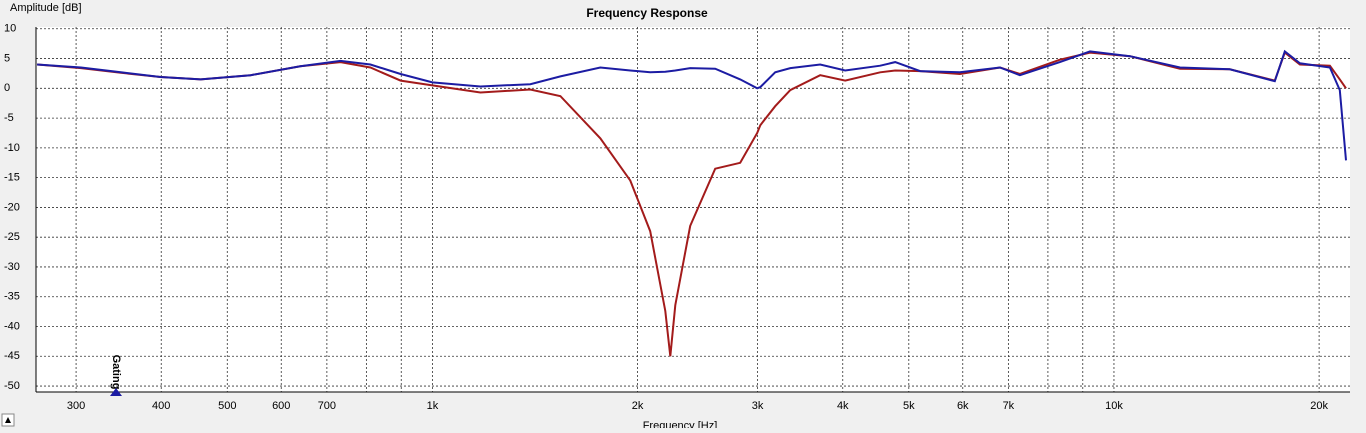 Image resolution: width=1366 pixels, height=433 pixels. Describe the element at coordinates (116, 392) in the screenshot. I see `gating-arrow` at that location.